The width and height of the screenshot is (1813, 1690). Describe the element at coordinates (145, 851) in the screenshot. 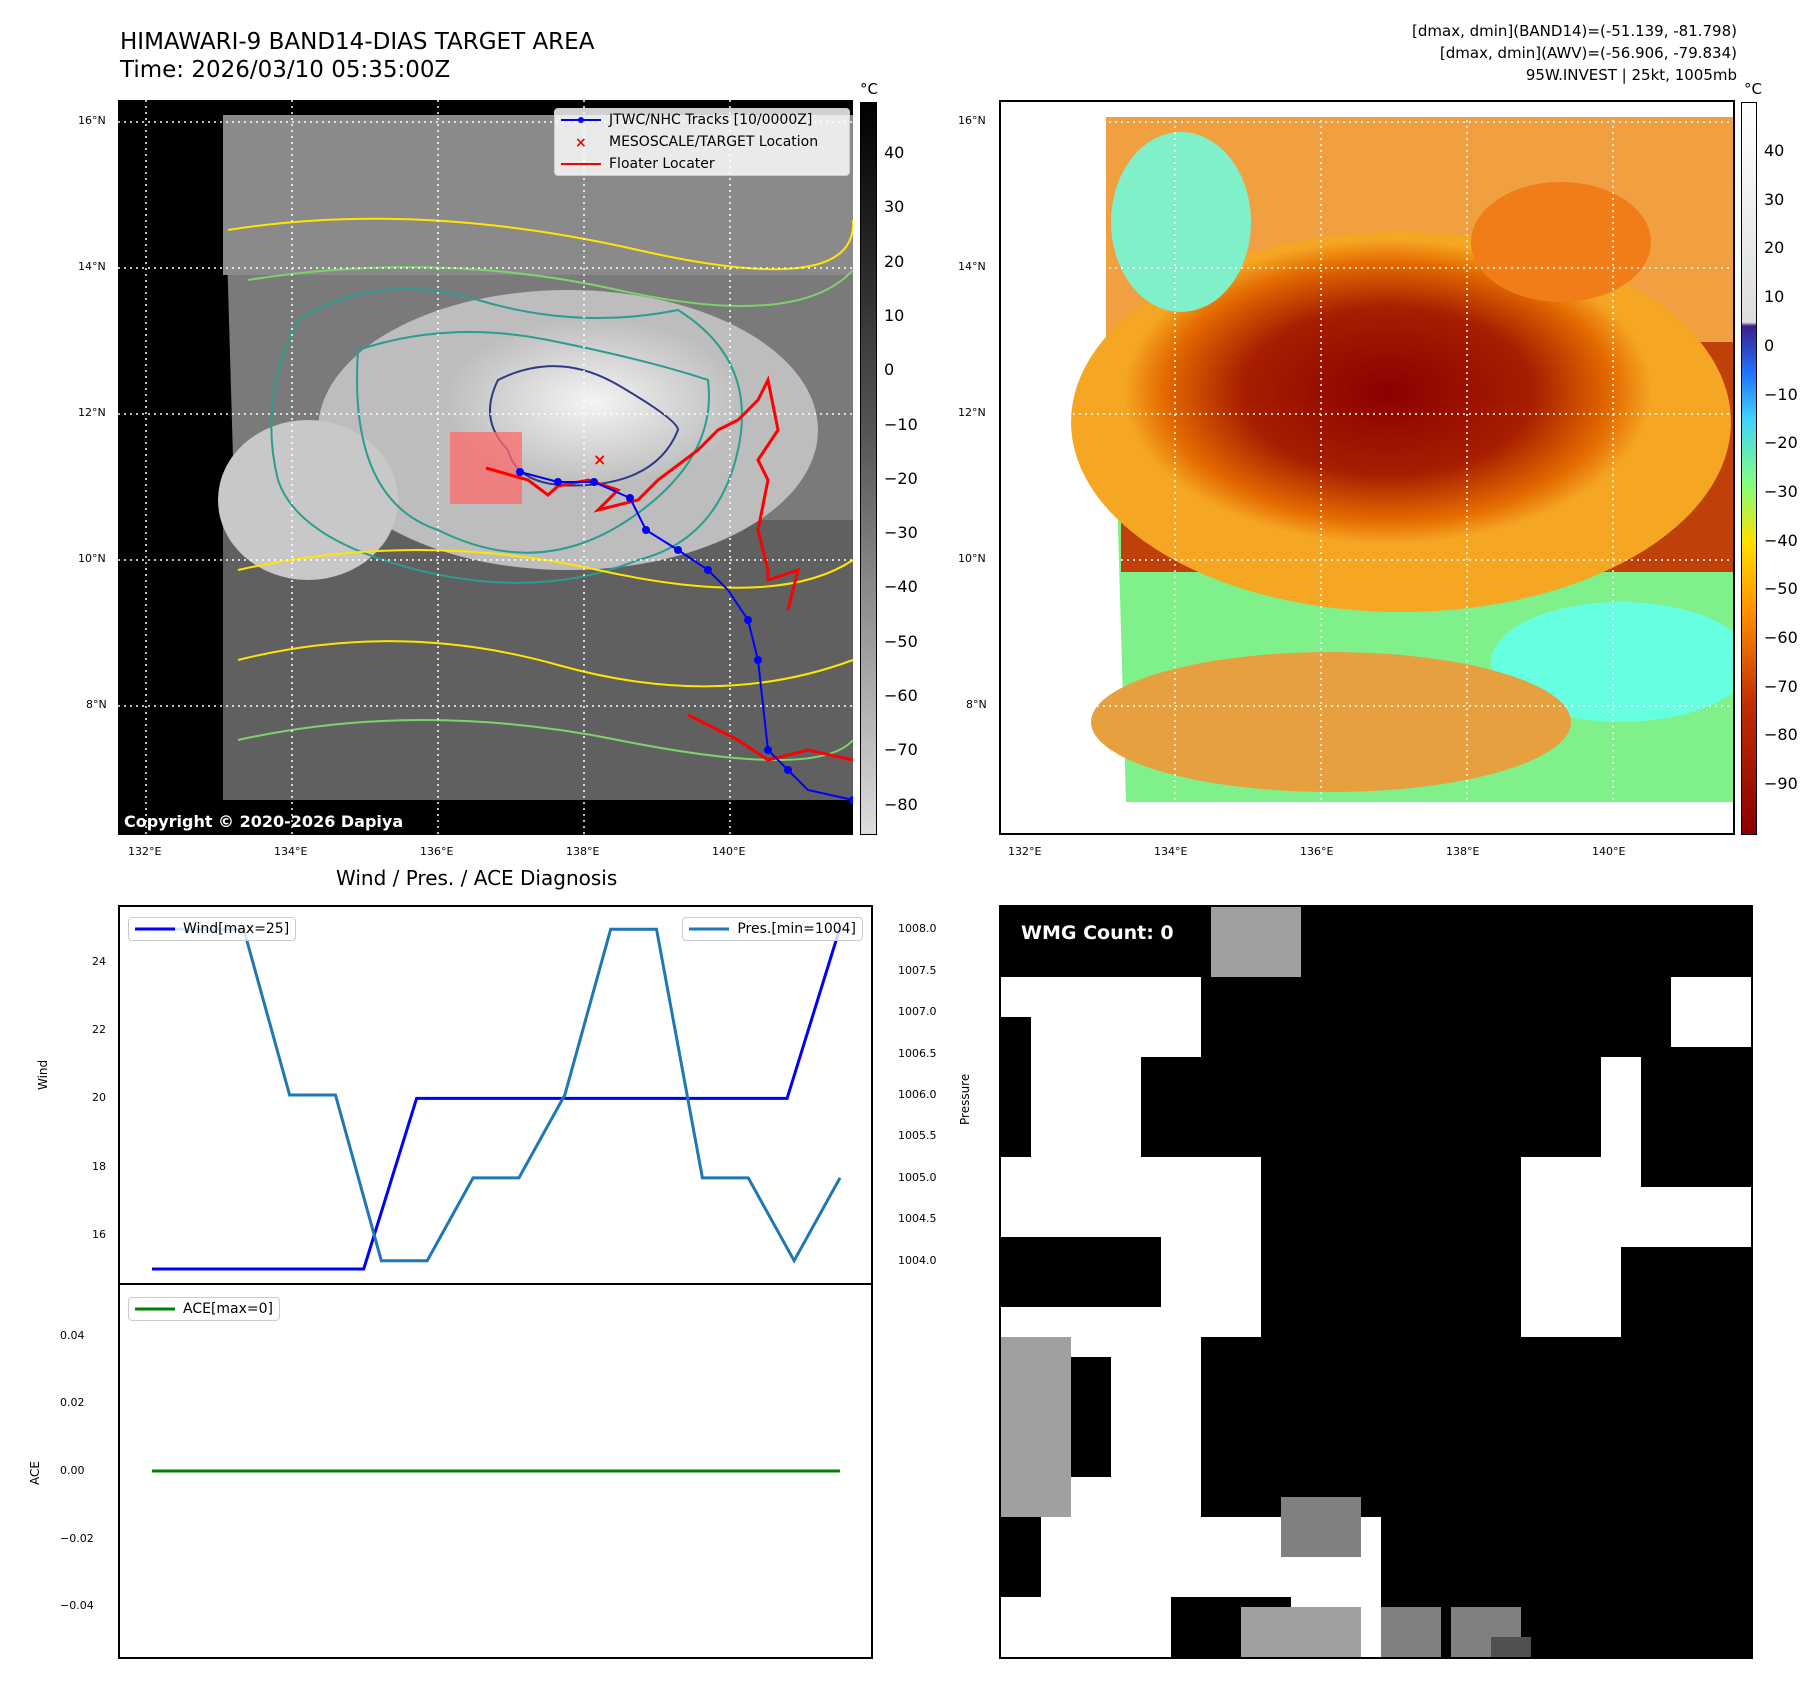

I see `lon-tick: 132°E` at that location.